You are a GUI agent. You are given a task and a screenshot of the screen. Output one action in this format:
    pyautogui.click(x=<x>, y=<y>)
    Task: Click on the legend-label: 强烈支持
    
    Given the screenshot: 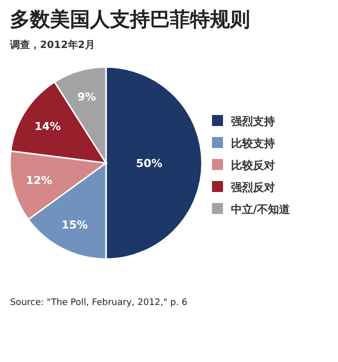 What is the action you would take?
    pyautogui.click(x=253, y=121)
    